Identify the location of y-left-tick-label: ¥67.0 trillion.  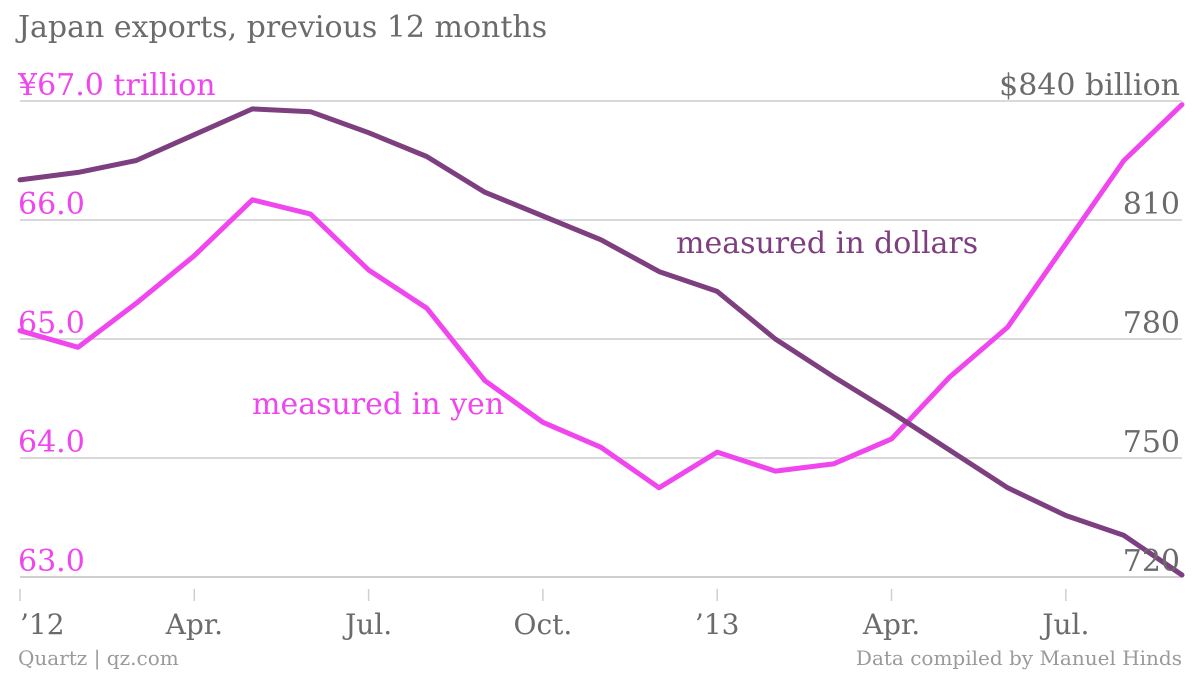
(116, 85).